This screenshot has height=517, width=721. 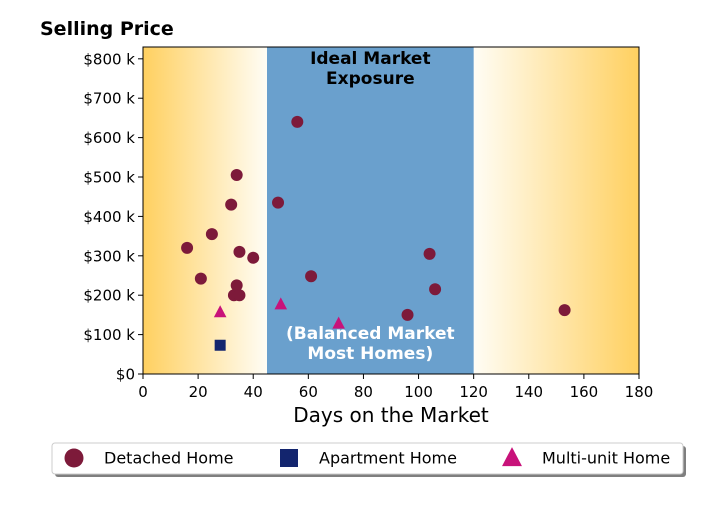 What do you see at coordinates (528, 392) in the screenshot?
I see `x-tick-label: 140` at bounding box center [528, 392].